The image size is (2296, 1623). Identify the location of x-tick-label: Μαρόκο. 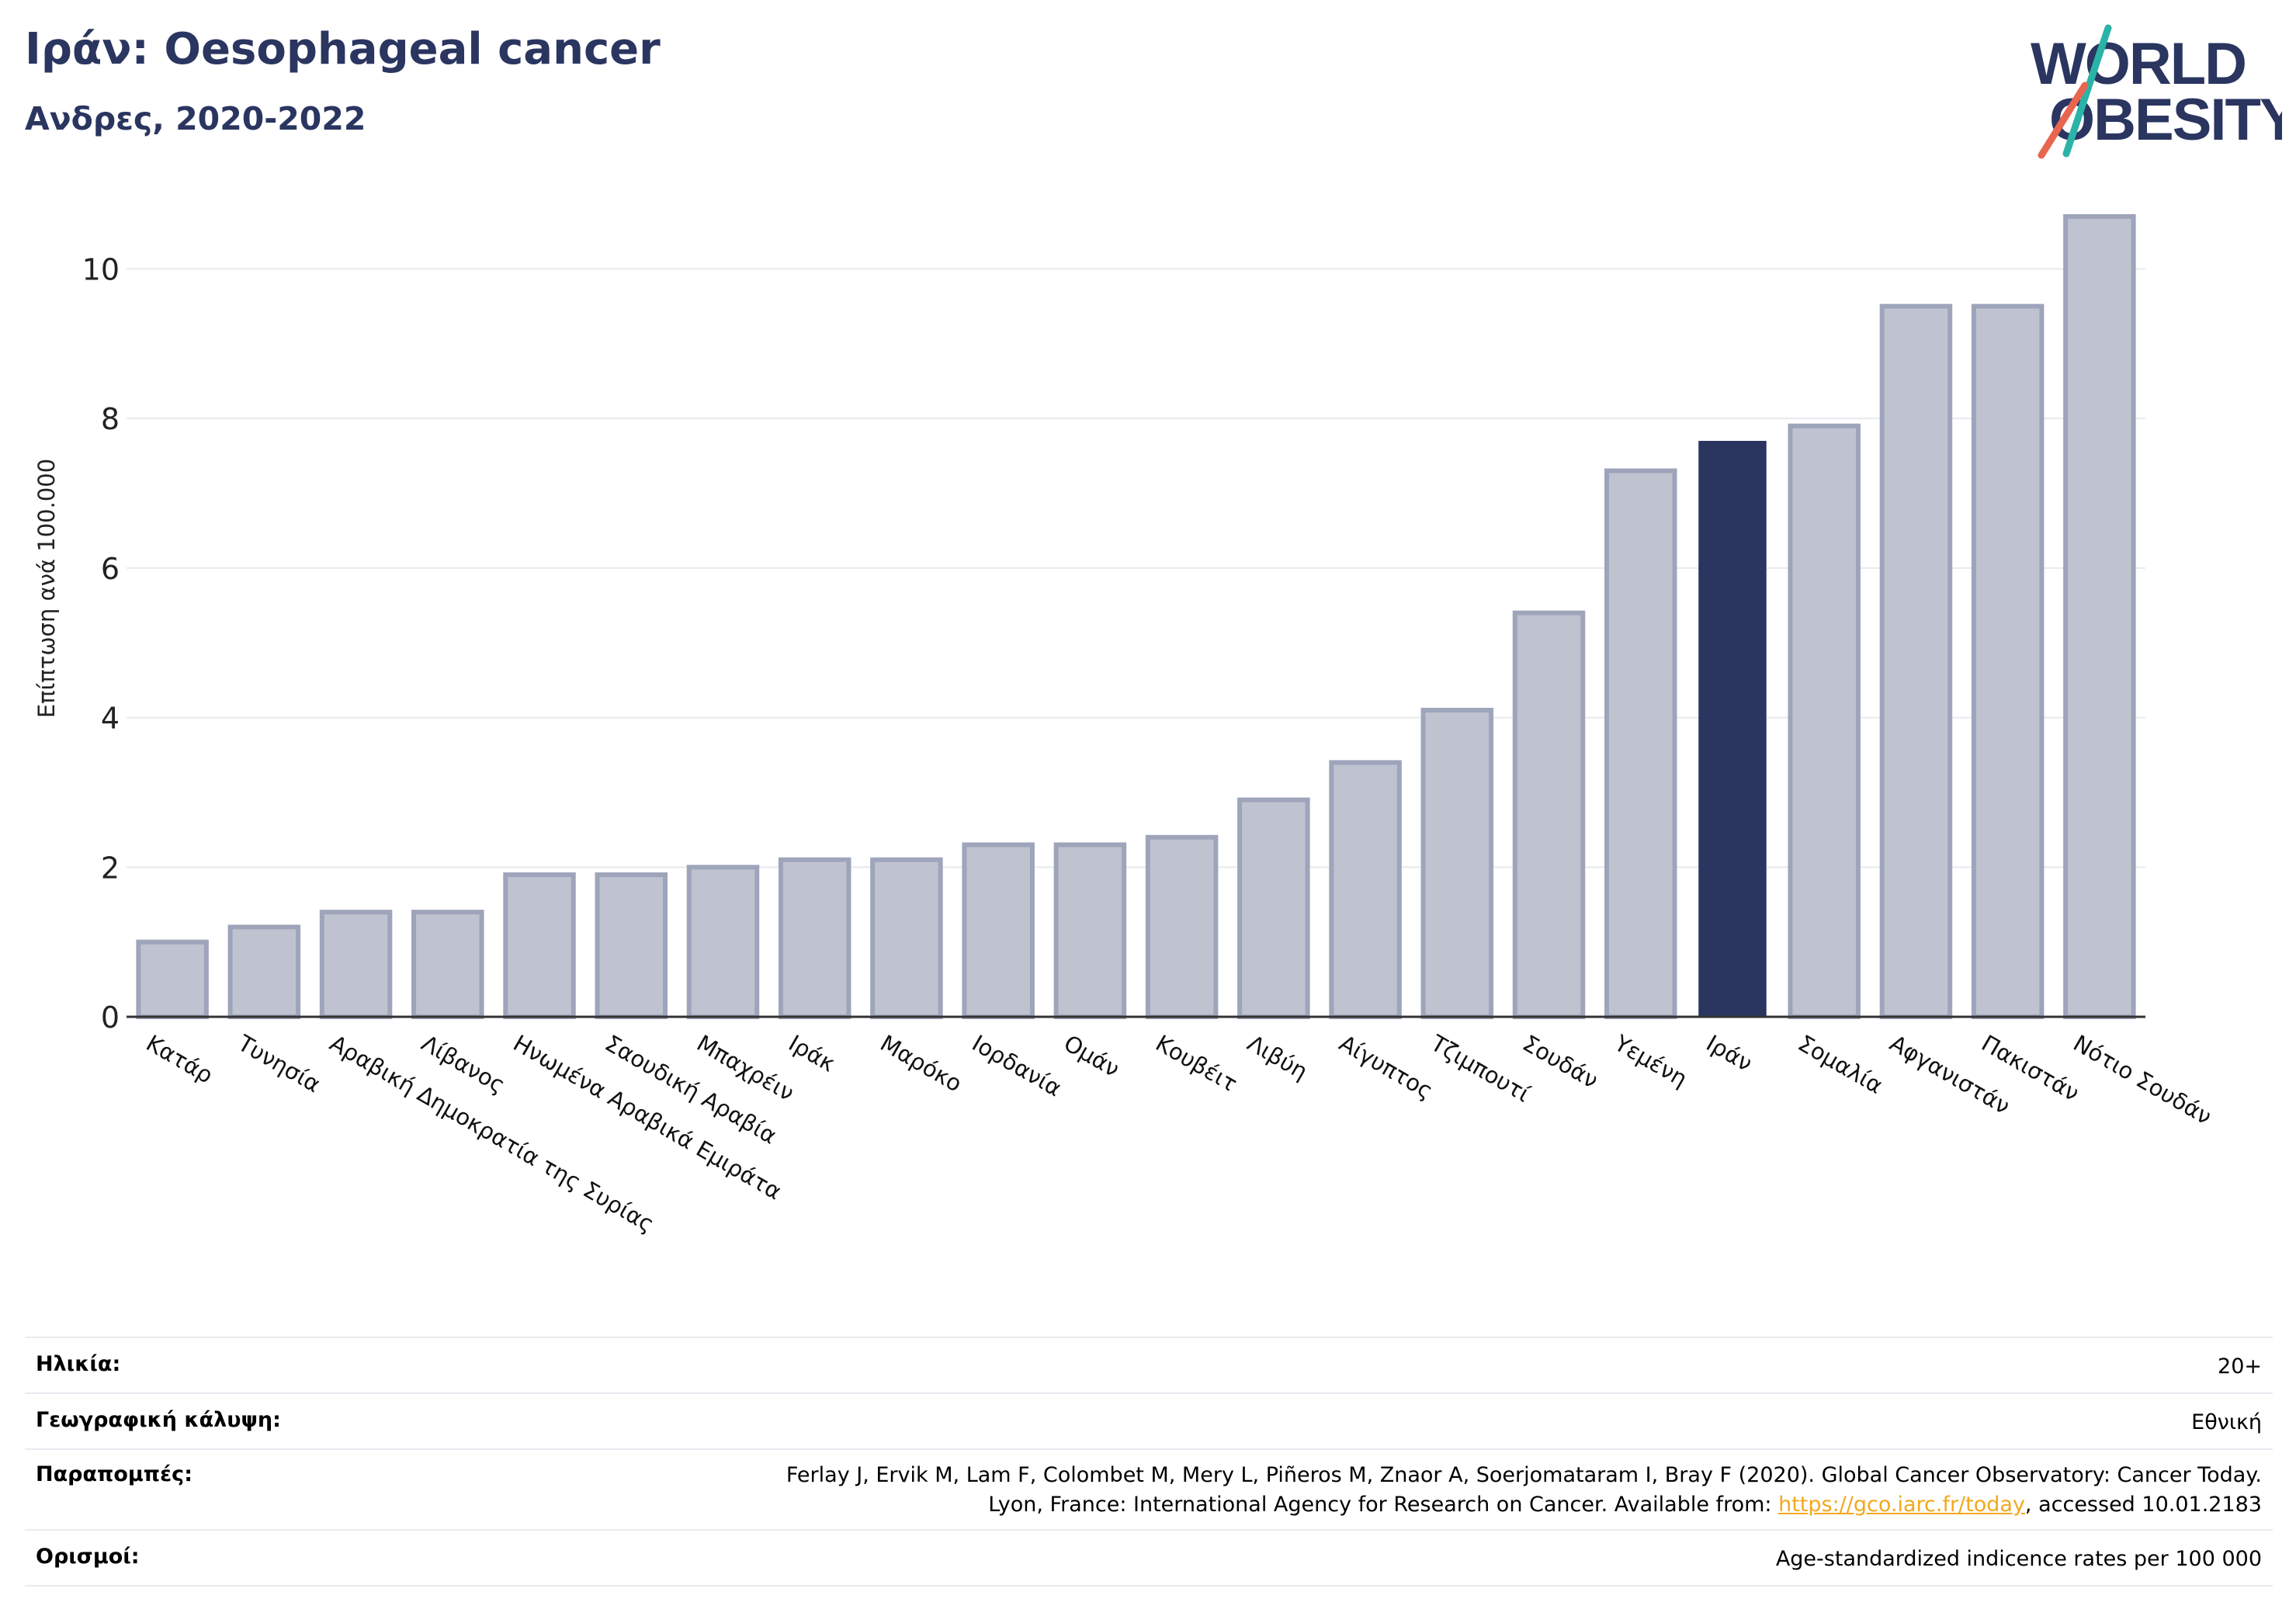
(921, 1064).